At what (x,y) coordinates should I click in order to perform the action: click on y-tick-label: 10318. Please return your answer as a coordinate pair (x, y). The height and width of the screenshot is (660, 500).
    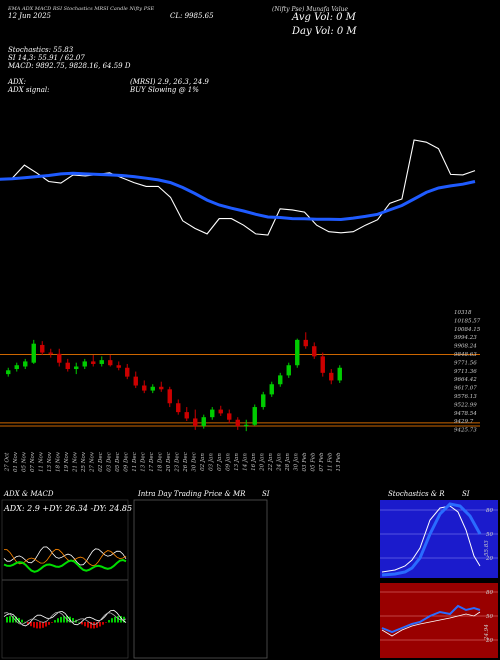
    Looking at the image, I should click on (463, 313).